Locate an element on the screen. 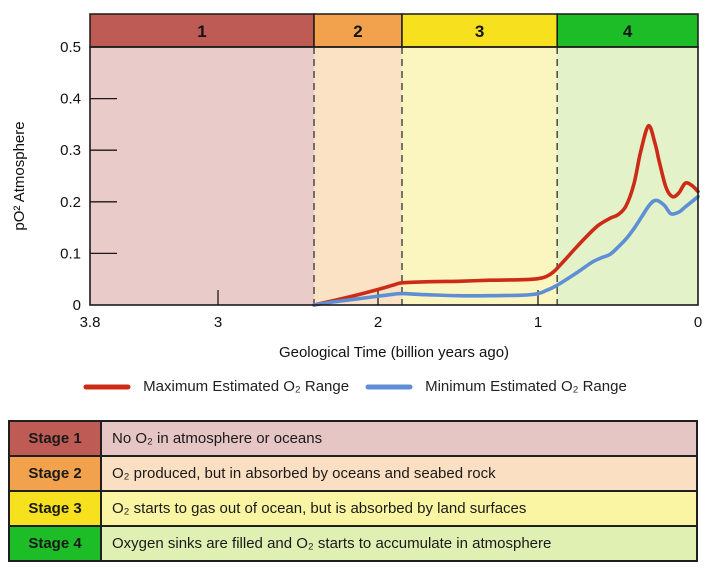  stage-2-header-band is located at coordinates (358, 30).